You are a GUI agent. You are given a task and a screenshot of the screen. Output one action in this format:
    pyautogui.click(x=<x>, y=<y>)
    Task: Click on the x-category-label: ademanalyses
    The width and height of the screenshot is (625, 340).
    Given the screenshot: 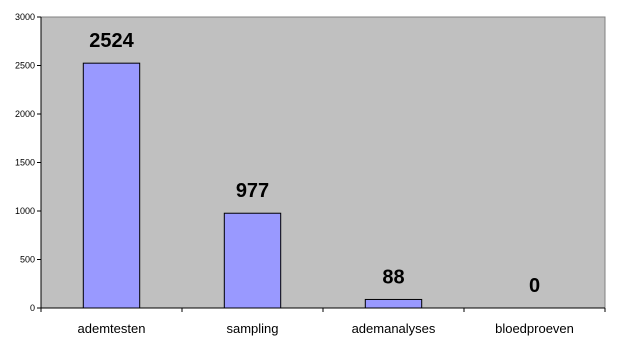 What is the action you would take?
    pyautogui.click(x=394, y=328)
    